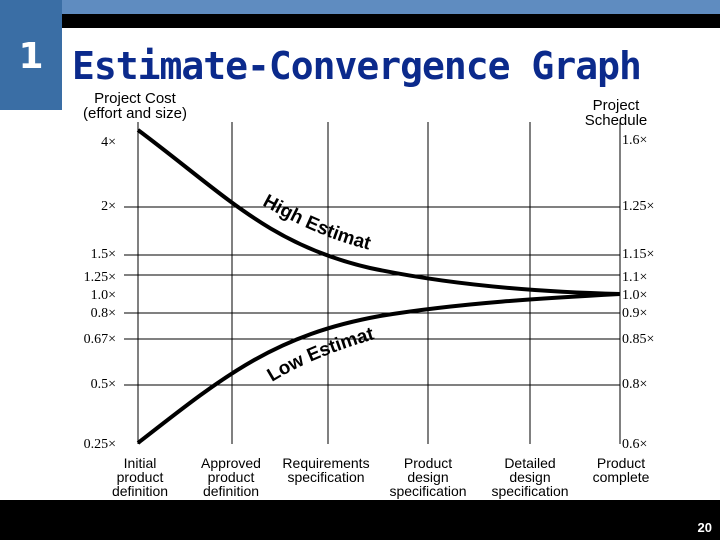  What do you see at coordinates (616, 105) in the screenshot?
I see `right-axis-label-line-1: Project` at bounding box center [616, 105].